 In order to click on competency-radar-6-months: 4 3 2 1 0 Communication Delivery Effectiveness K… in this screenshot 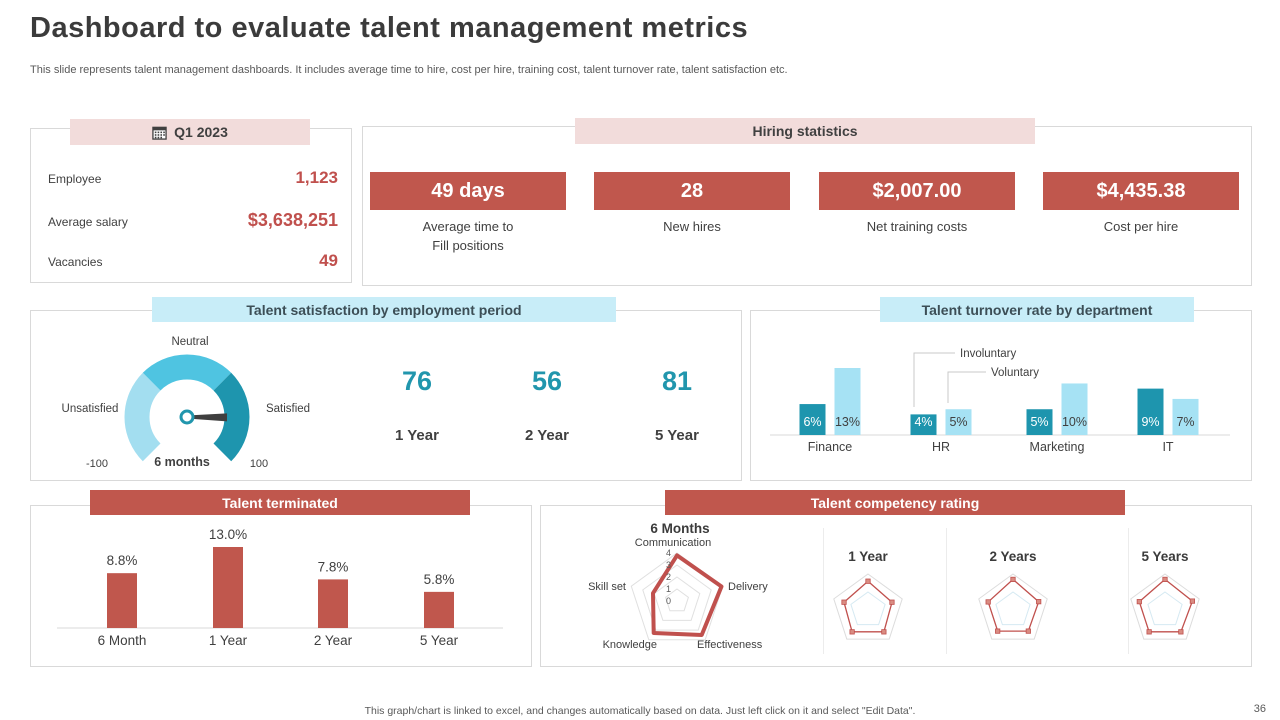, I will do `click(680, 598)`.